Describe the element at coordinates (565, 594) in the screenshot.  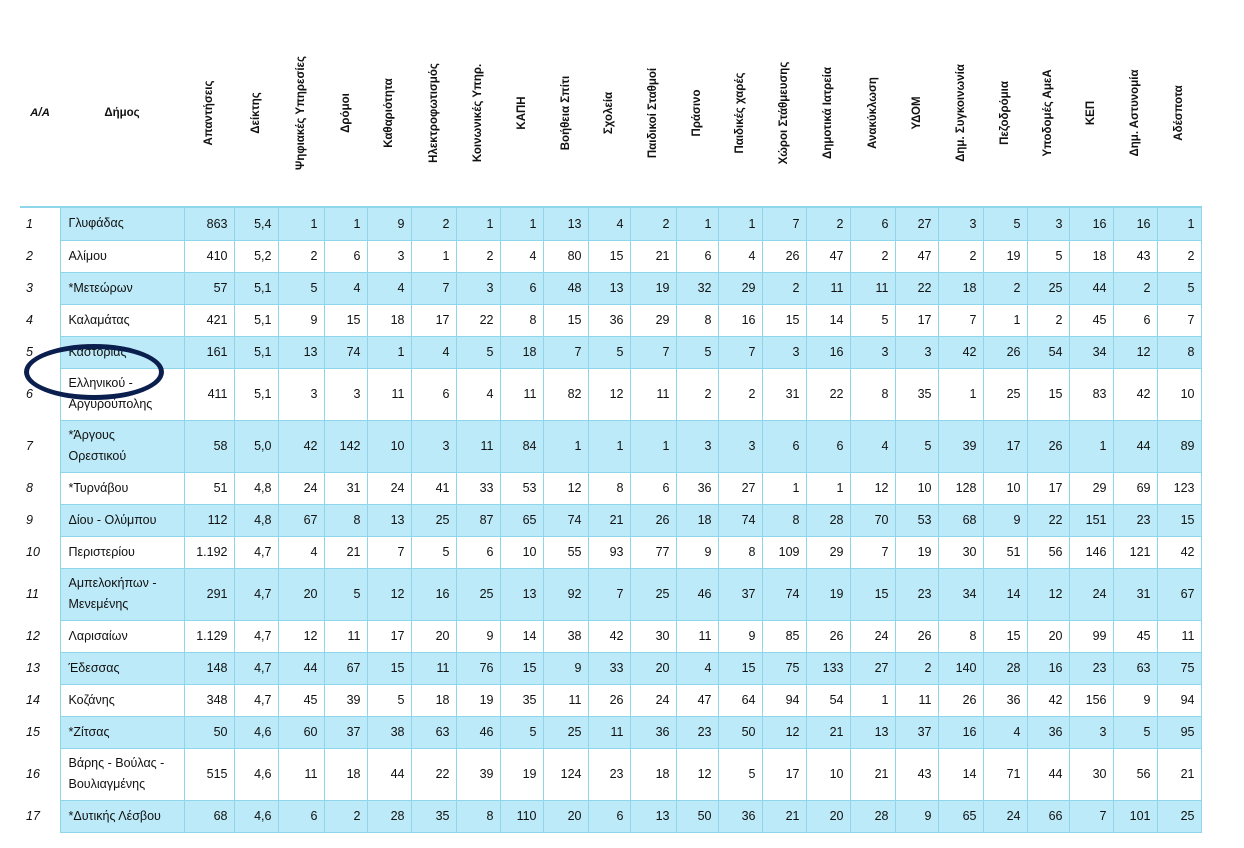
I see `table-cell: 92` at that location.